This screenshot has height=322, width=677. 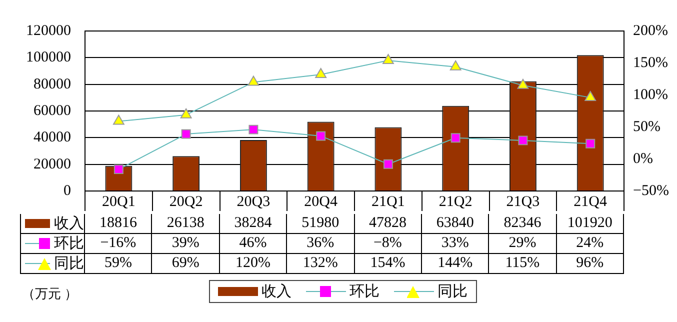 What do you see at coordinates (67, 190) in the screenshot?
I see `y-tick-label: 0` at bounding box center [67, 190].